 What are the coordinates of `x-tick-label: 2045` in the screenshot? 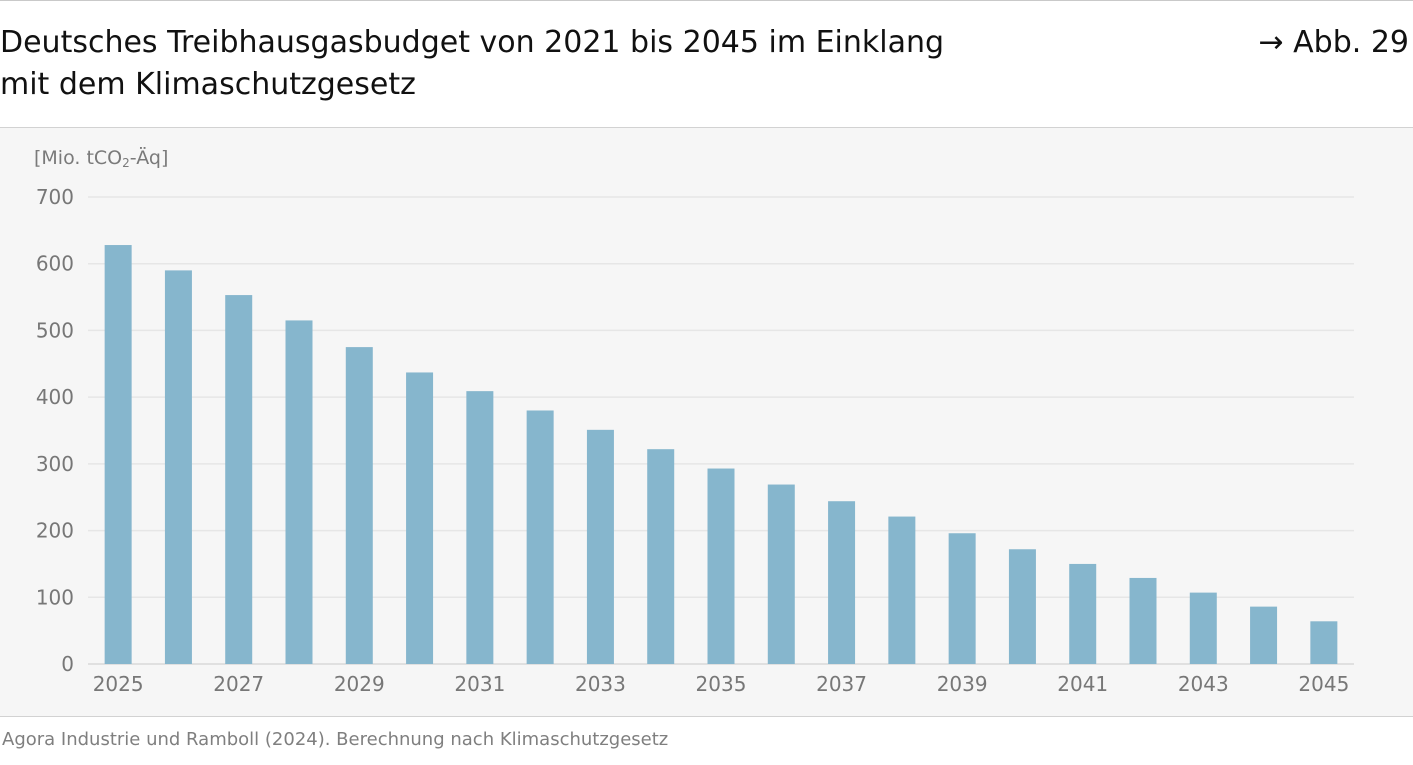 It's located at (1323, 684).